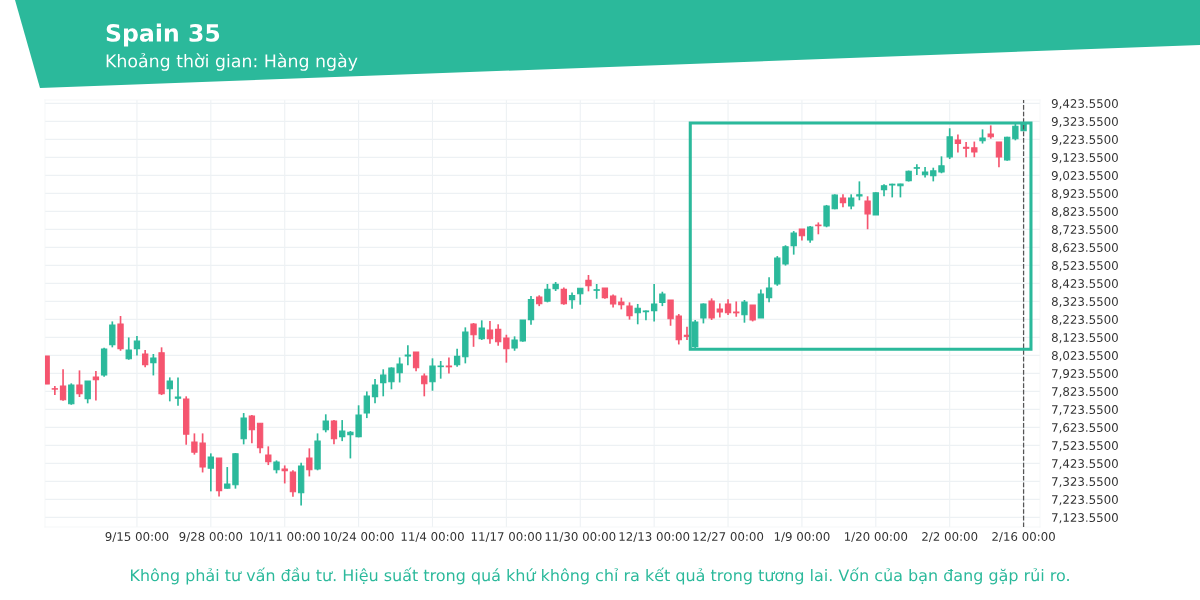 The image size is (1200, 600). What do you see at coordinates (163, 35) in the screenshot?
I see `chart-title: Spain 35` at bounding box center [163, 35].